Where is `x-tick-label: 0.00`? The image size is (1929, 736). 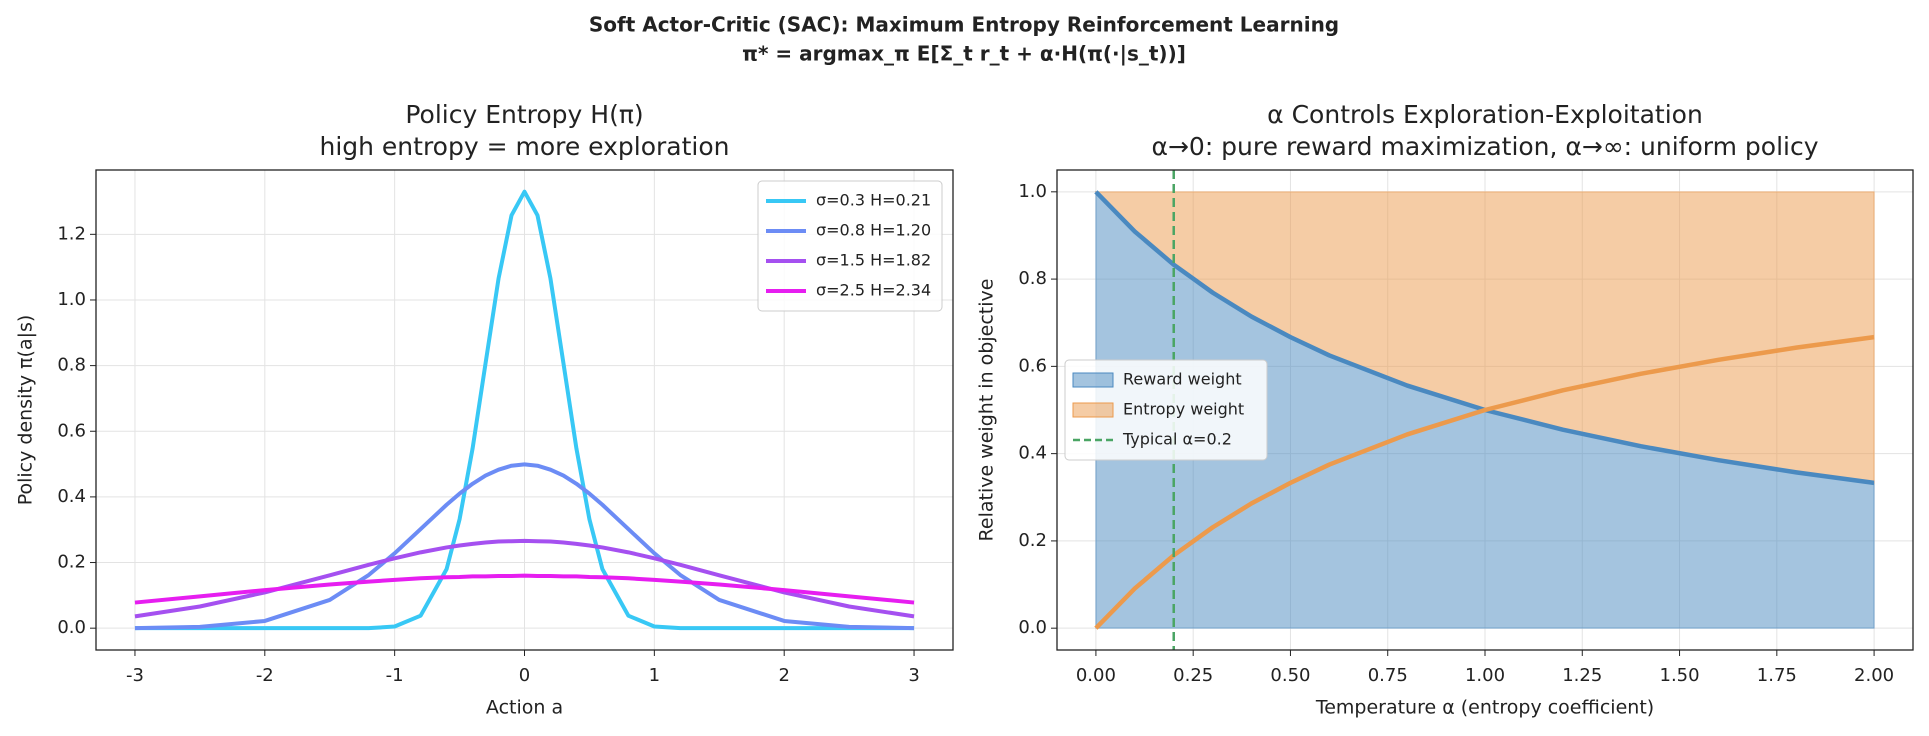
x-tick-label: 0.00 is located at coordinates (1096, 675).